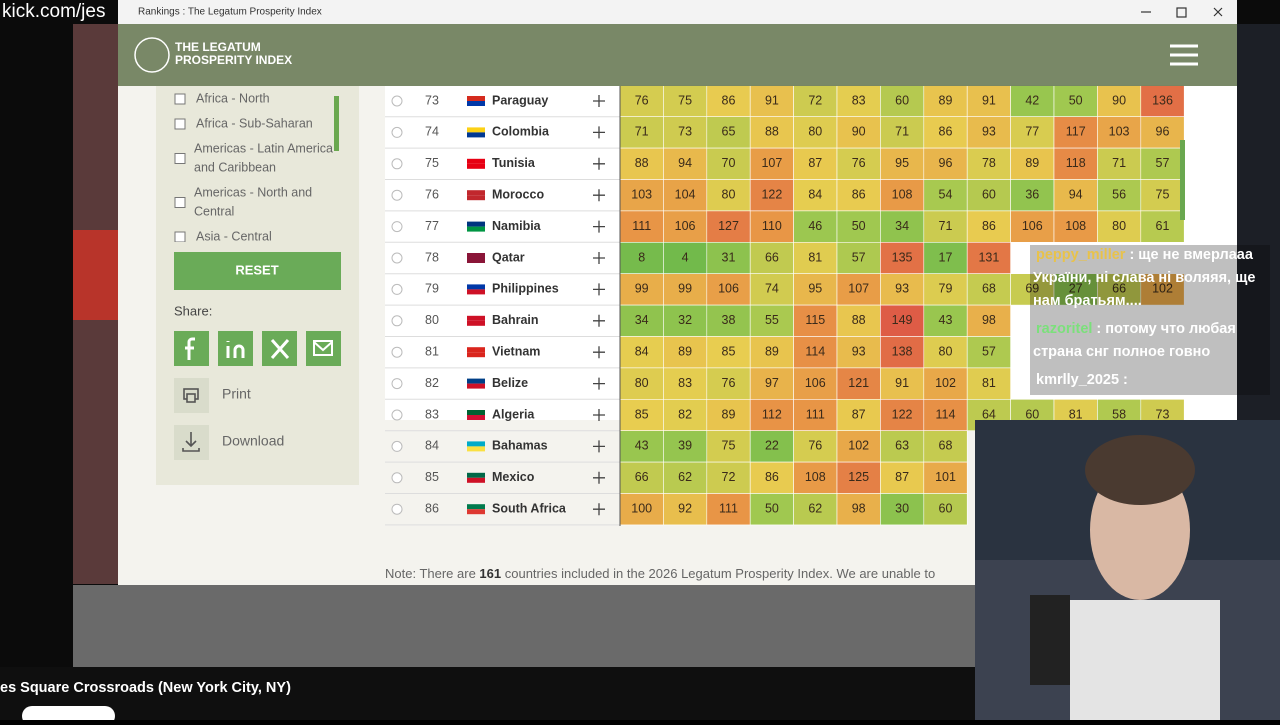  I want to click on country-name: Bahamas, so click(520, 446).